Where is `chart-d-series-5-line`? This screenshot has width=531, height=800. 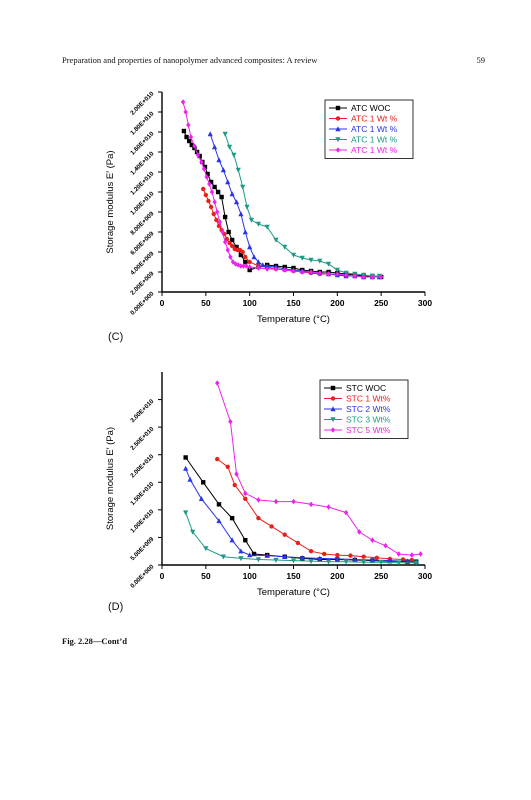 chart-d-series-5-line is located at coordinates (318, 469).